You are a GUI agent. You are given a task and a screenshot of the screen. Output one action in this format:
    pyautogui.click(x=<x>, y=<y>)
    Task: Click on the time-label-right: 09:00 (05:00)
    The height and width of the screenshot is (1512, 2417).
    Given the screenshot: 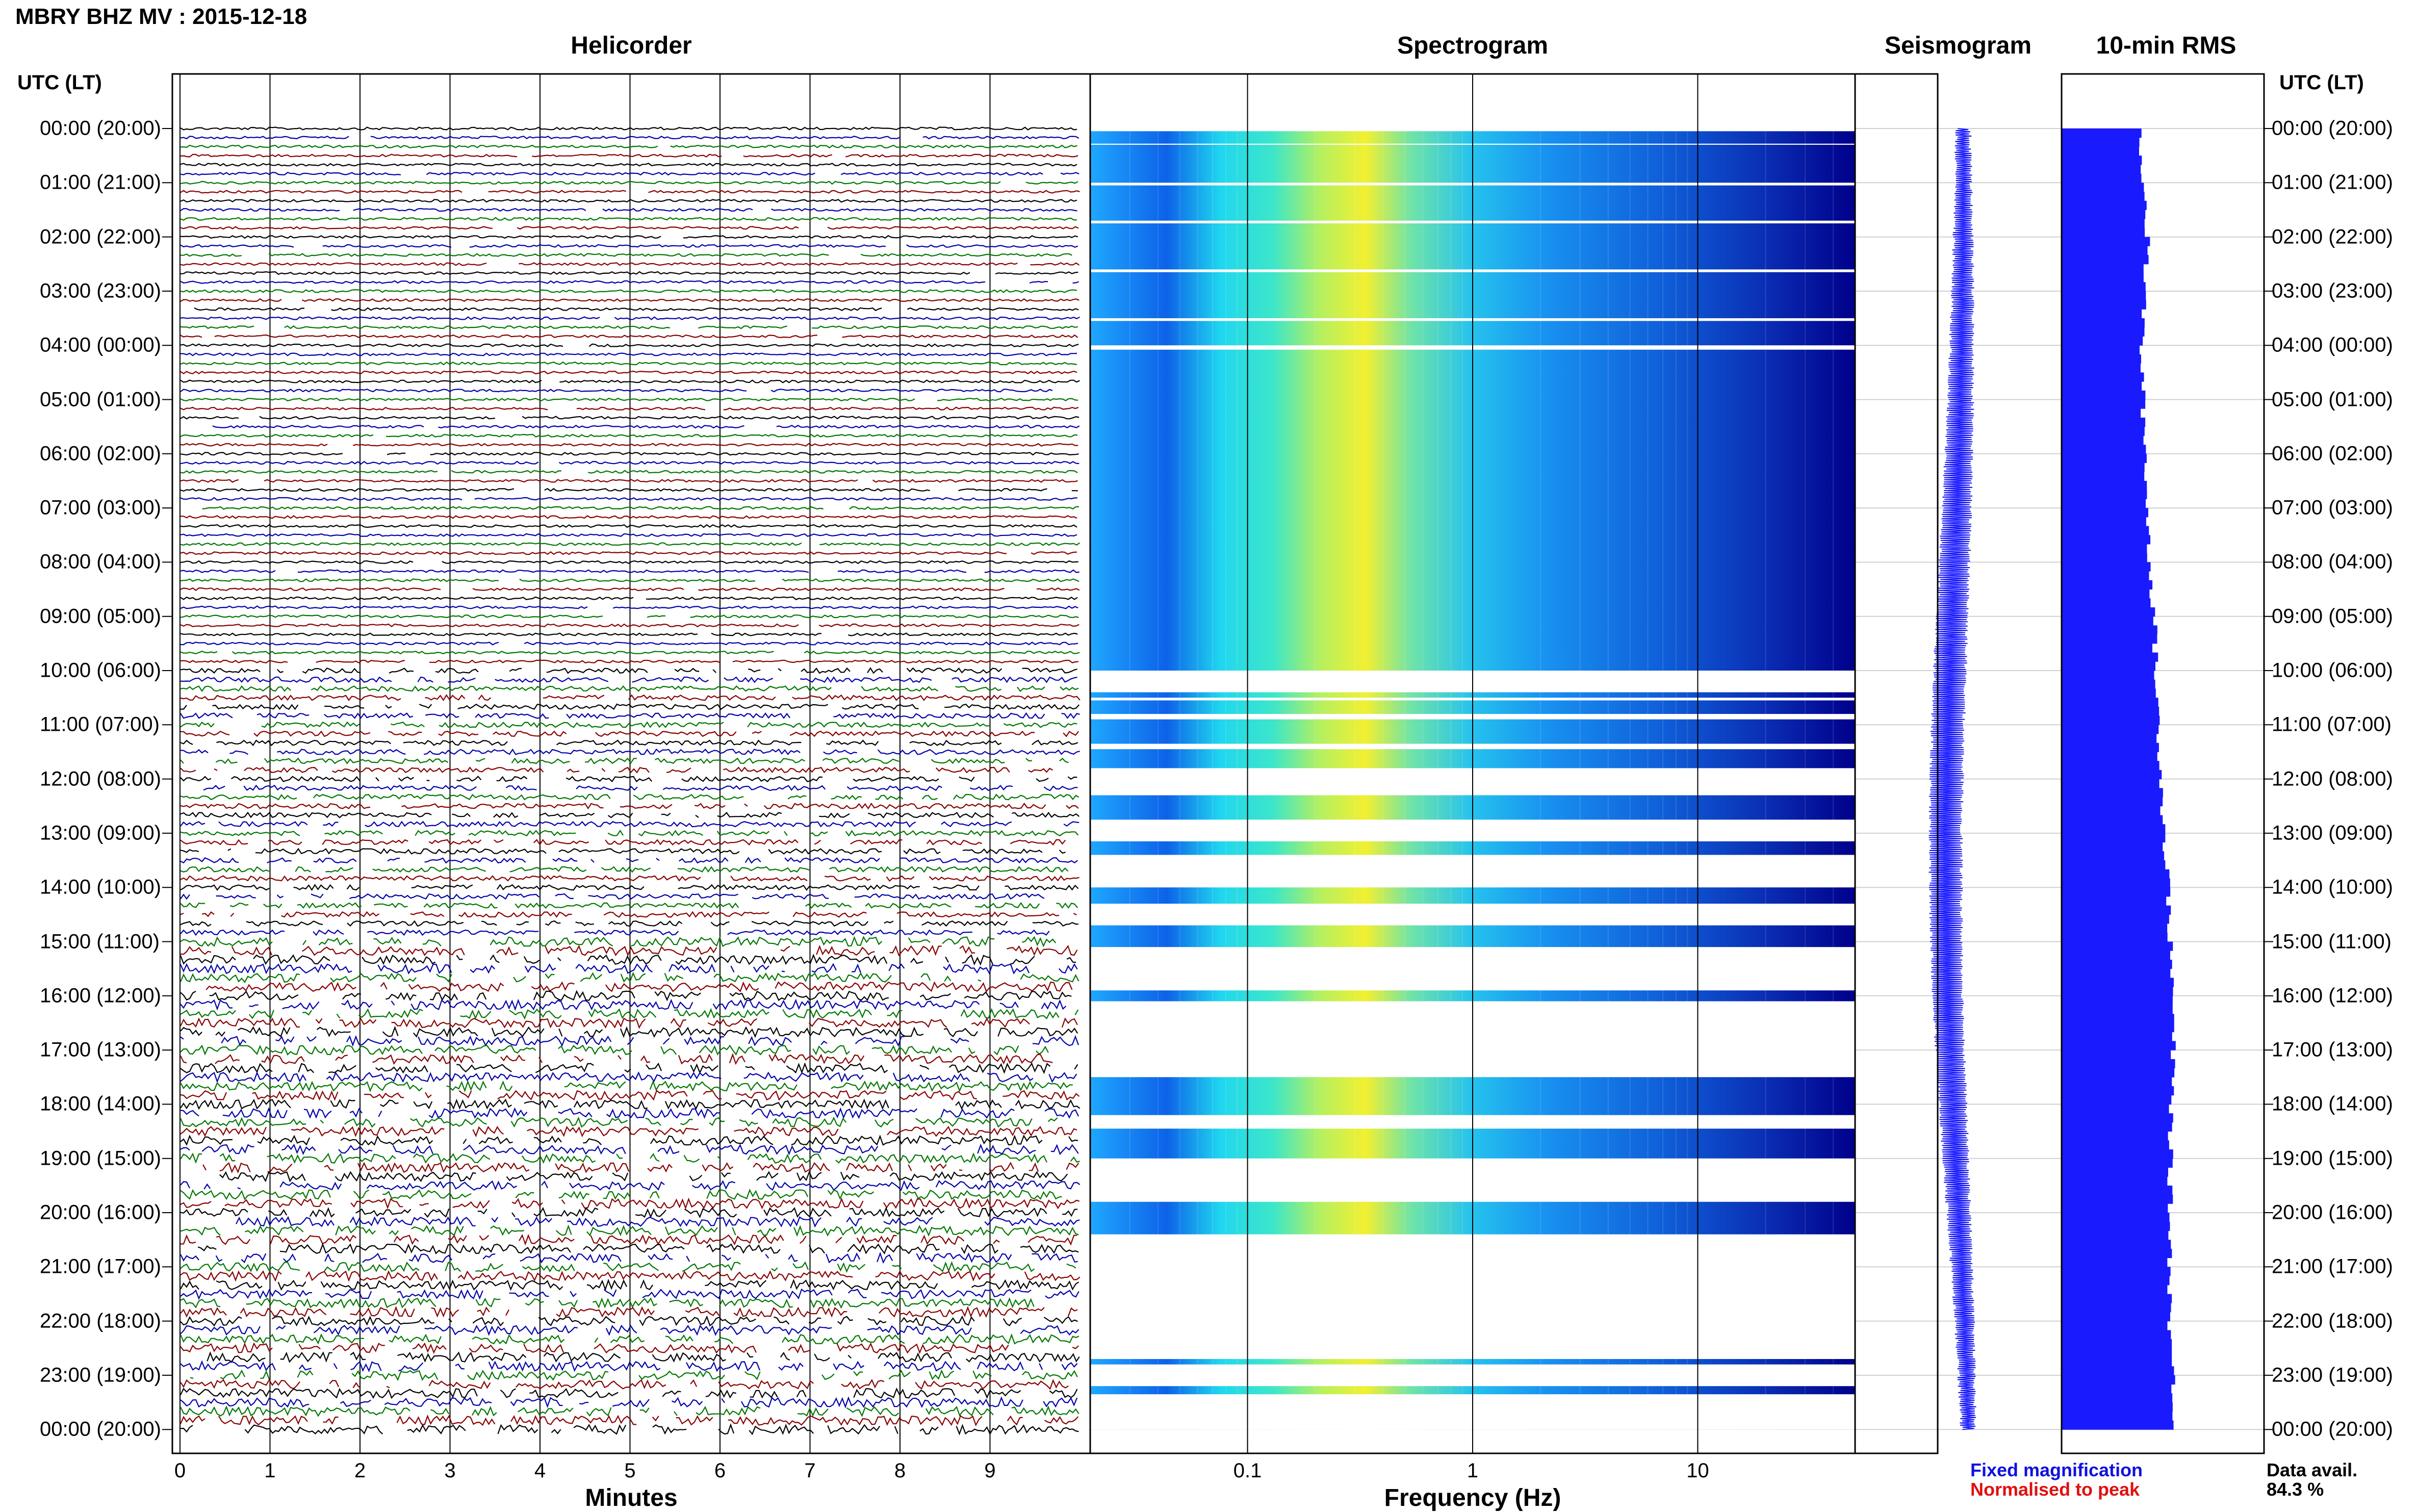 What is the action you would take?
    pyautogui.click(x=2332, y=617)
    